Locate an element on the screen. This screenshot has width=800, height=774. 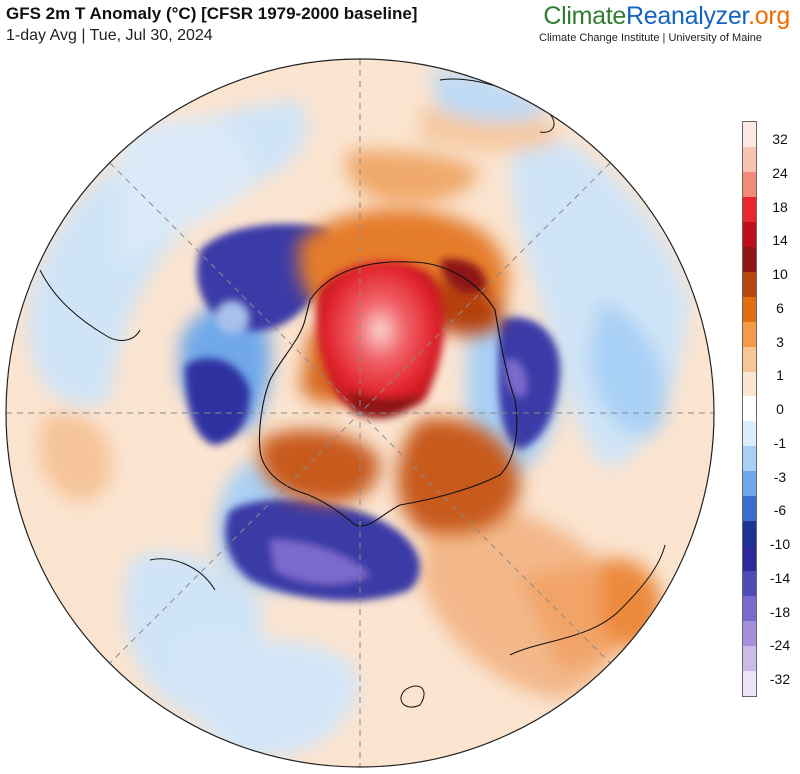
colorbar-tick-label: -18 is located at coordinates (780, 611).